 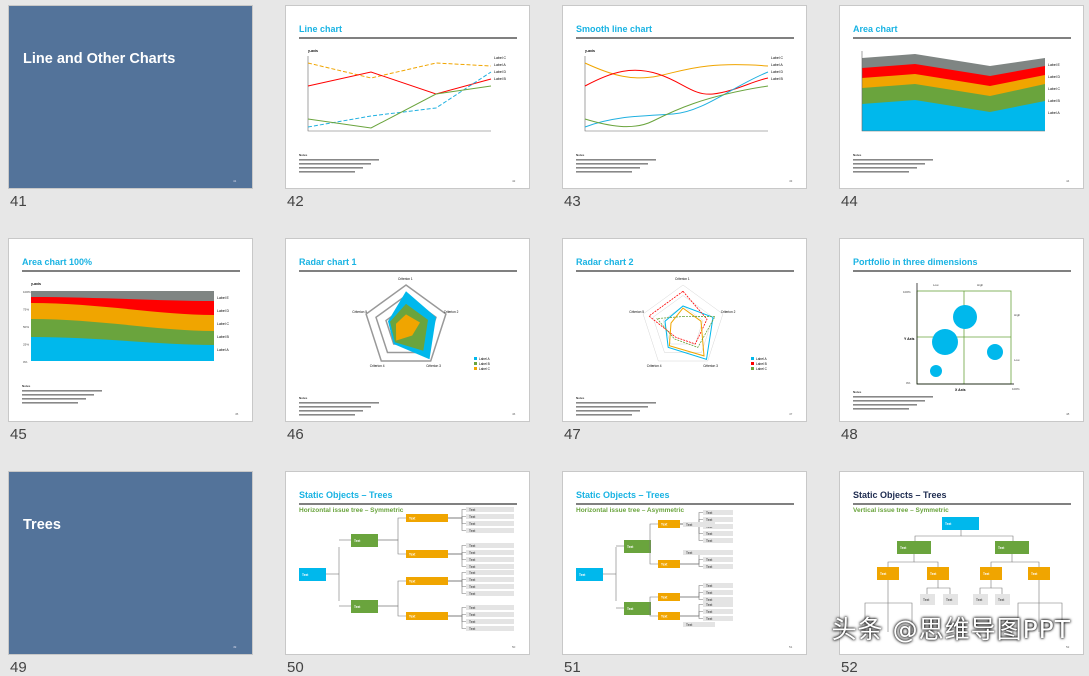 What do you see at coordinates (1068, 414) in the screenshot?
I see `svg-text: 48` at bounding box center [1068, 414].